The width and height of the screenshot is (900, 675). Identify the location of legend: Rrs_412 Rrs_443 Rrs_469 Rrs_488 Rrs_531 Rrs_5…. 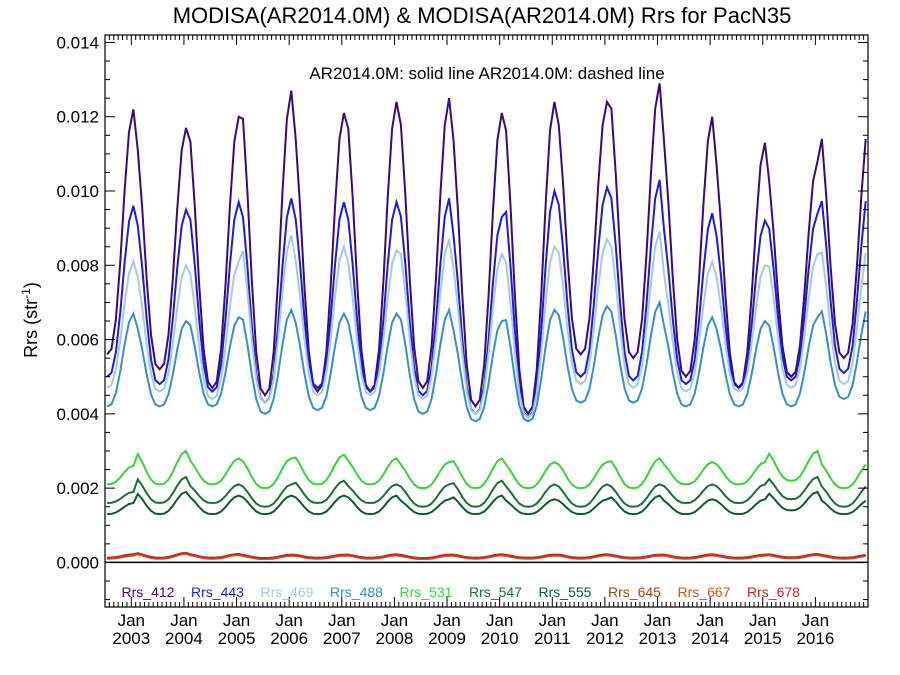
(461, 592).